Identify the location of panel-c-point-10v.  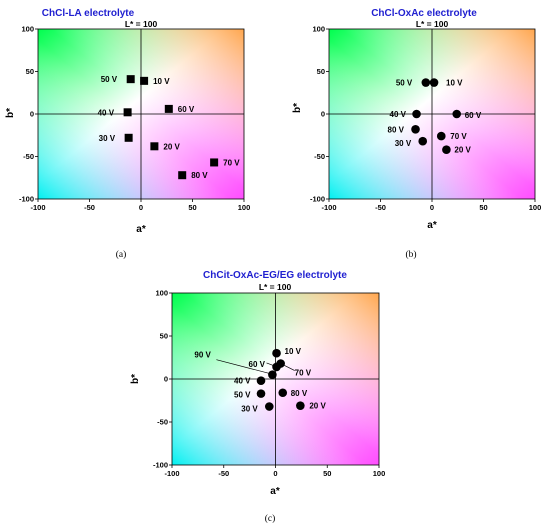
(276, 353).